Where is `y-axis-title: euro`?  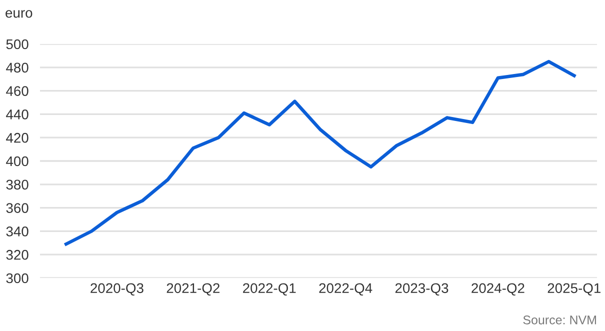
y-axis-title: euro is located at coordinates (19, 14).